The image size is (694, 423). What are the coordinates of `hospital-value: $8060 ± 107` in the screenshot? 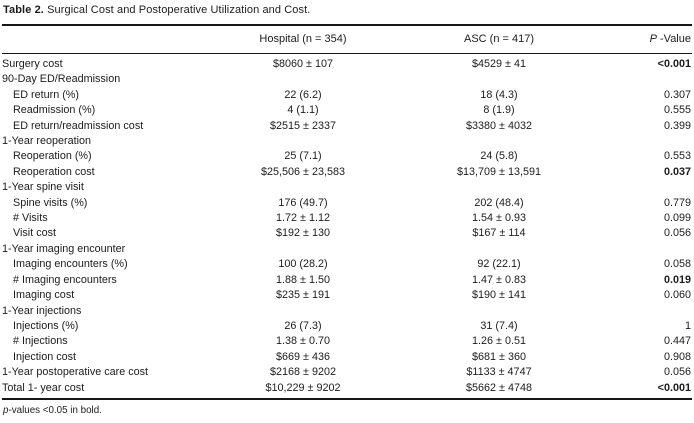 It's located at (303, 64).